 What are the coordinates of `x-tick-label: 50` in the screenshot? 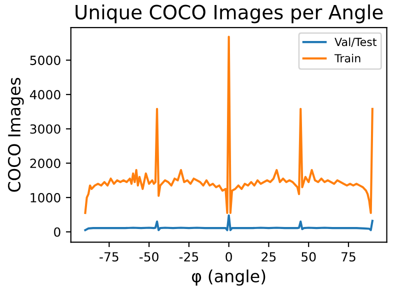 It's located at (309, 257).